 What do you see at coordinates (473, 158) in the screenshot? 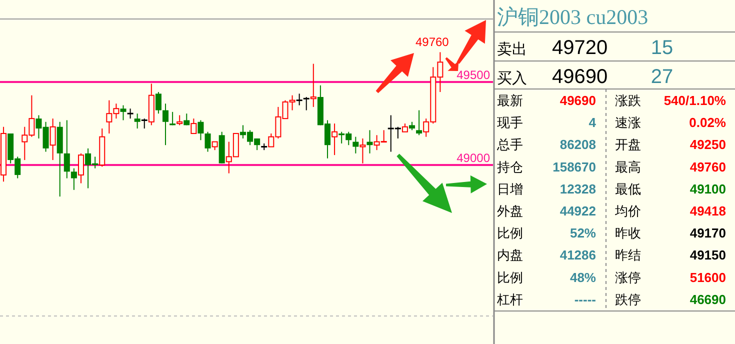
I see `y-tick-label: 49000` at bounding box center [473, 158].